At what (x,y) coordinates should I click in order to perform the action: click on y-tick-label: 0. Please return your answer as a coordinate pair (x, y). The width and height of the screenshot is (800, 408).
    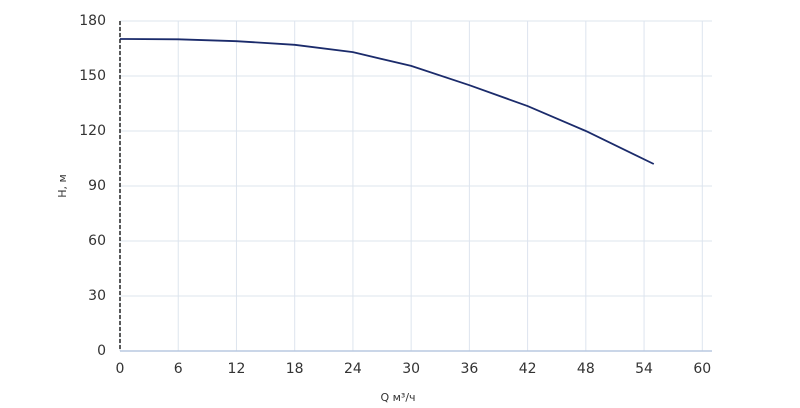
    Looking at the image, I should click on (101, 351).